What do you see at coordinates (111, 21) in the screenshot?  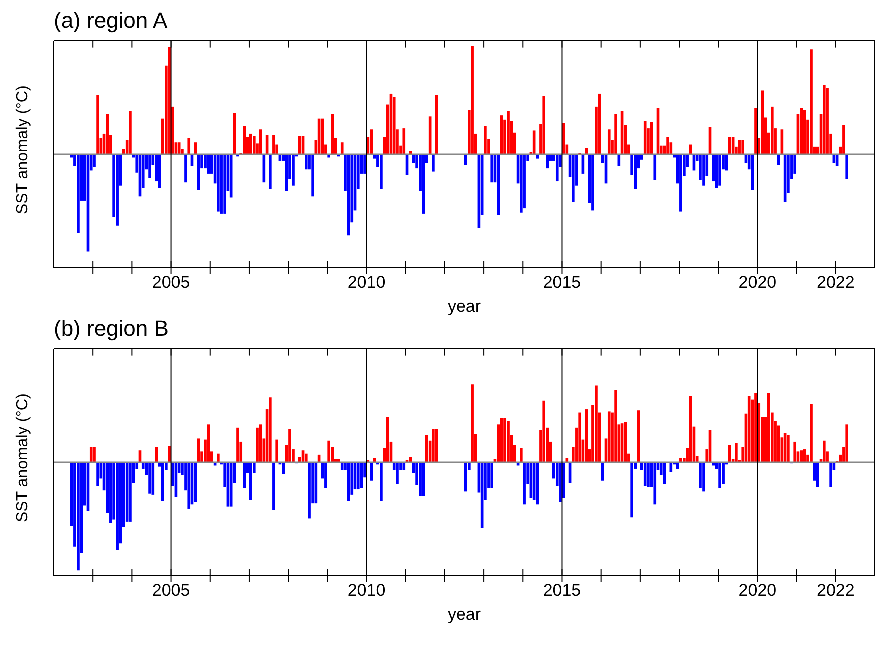 I see `chart-title: (a) region A` at bounding box center [111, 21].